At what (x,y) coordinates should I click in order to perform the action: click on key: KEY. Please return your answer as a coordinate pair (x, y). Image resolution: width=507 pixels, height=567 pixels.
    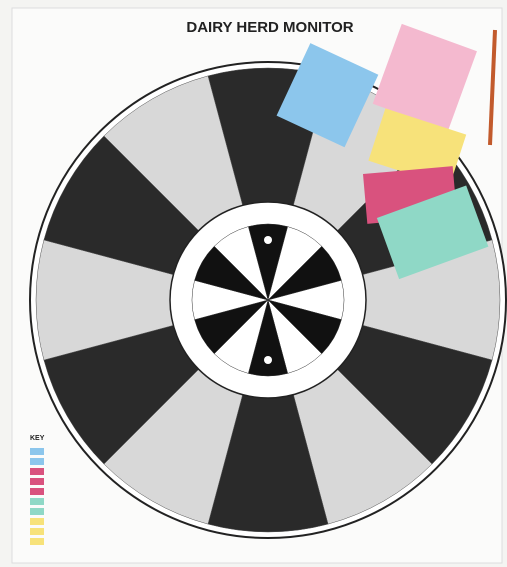
    Looking at the image, I should click on (37, 490).